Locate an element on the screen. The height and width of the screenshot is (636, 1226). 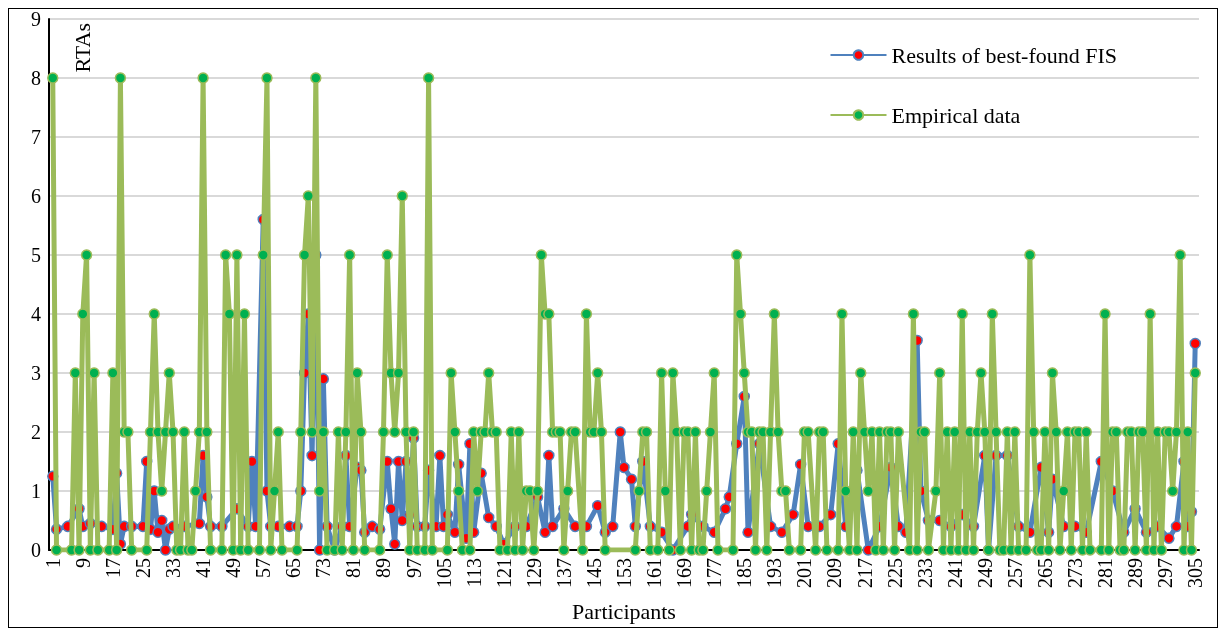
x-tick-label: 81 is located at coordinates (353, 568).